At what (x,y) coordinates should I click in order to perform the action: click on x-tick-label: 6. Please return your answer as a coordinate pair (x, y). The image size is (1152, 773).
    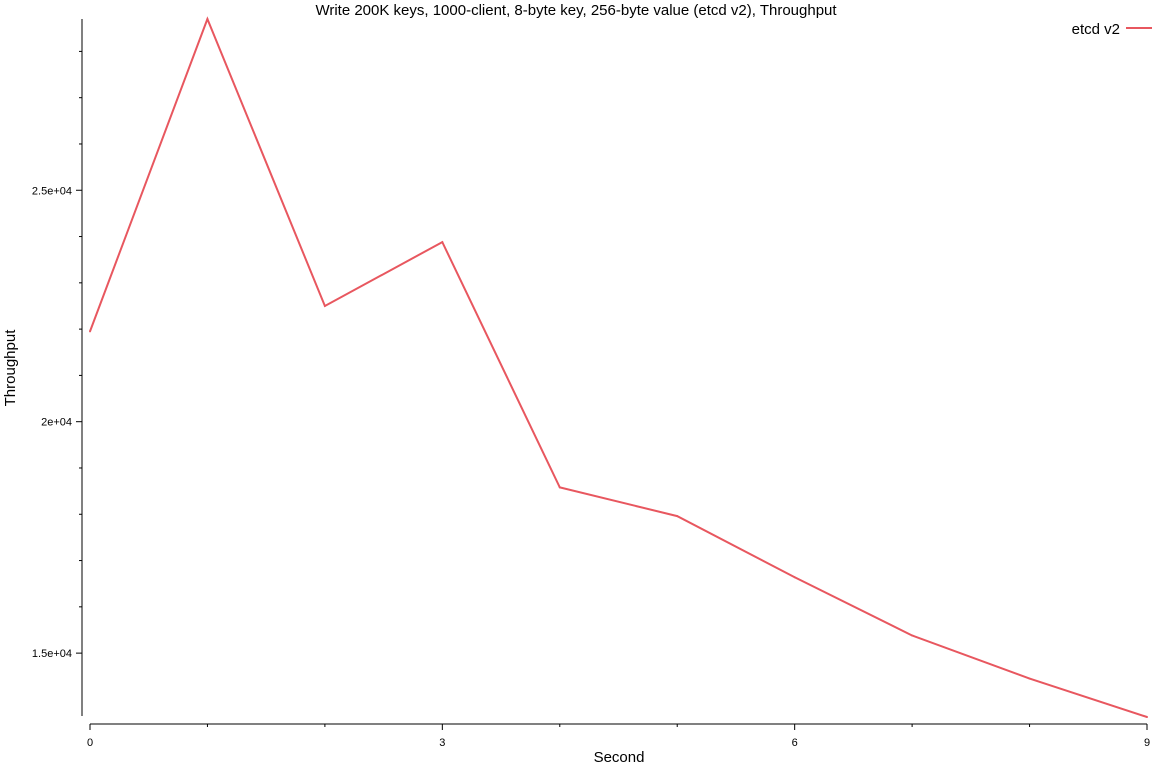
    Looking at the image, I should click on (795, 743).